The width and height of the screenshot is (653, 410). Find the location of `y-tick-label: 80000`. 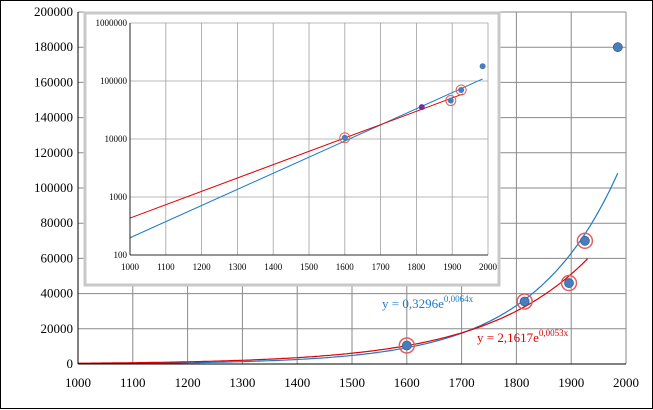

y-tick-label: 80000 is located at coordinates (57, 222).